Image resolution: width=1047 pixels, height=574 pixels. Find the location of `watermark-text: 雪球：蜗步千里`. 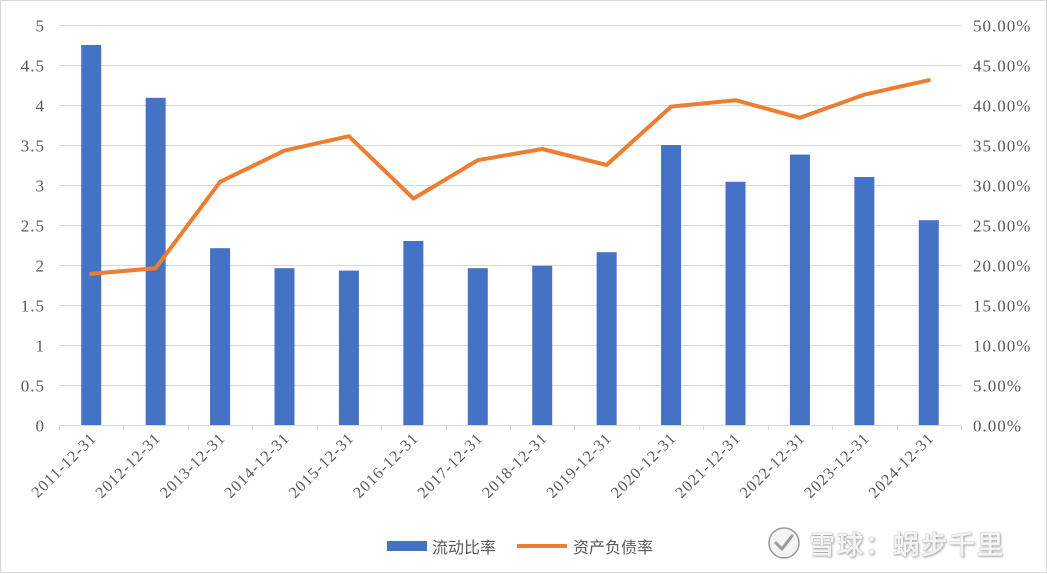

watermark-text: 雪球：蜗步千里 is located at coordinates (907, 545).